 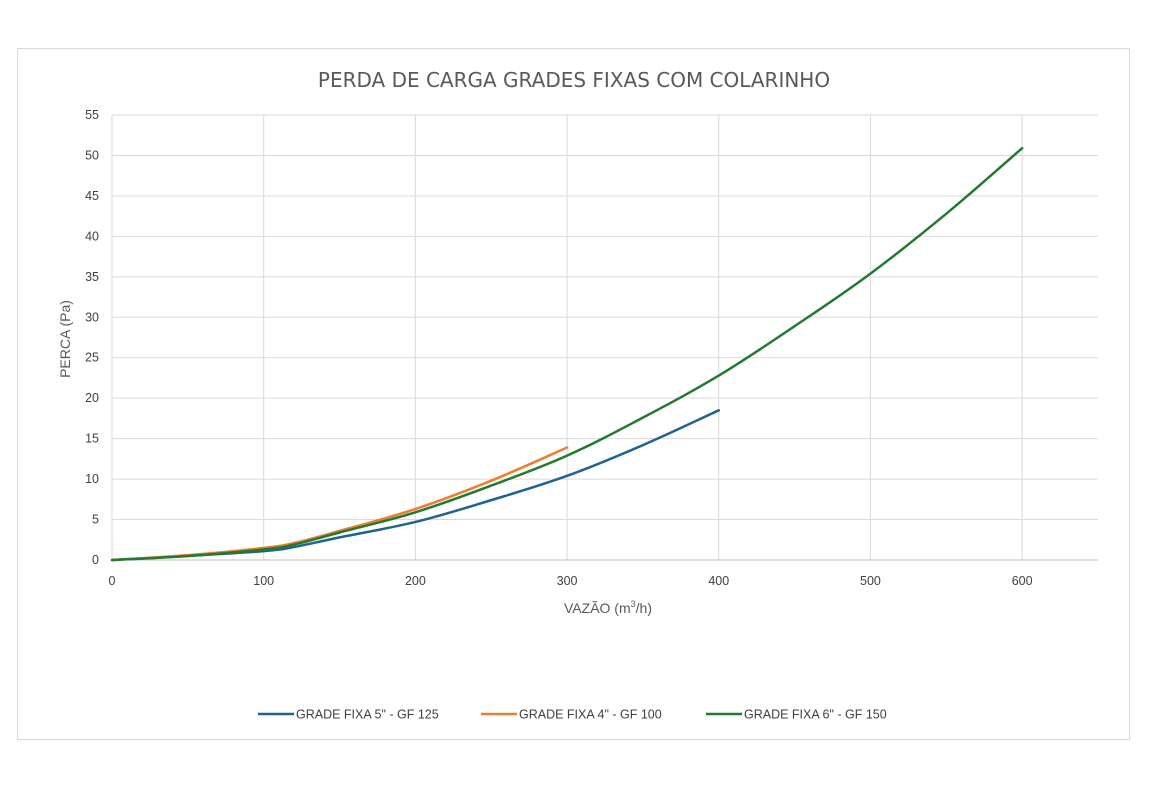 What do you see at coordinates (92, 398) in the screenshot?
I see `y-tick-label: 20` at bounding box center [92, 398].